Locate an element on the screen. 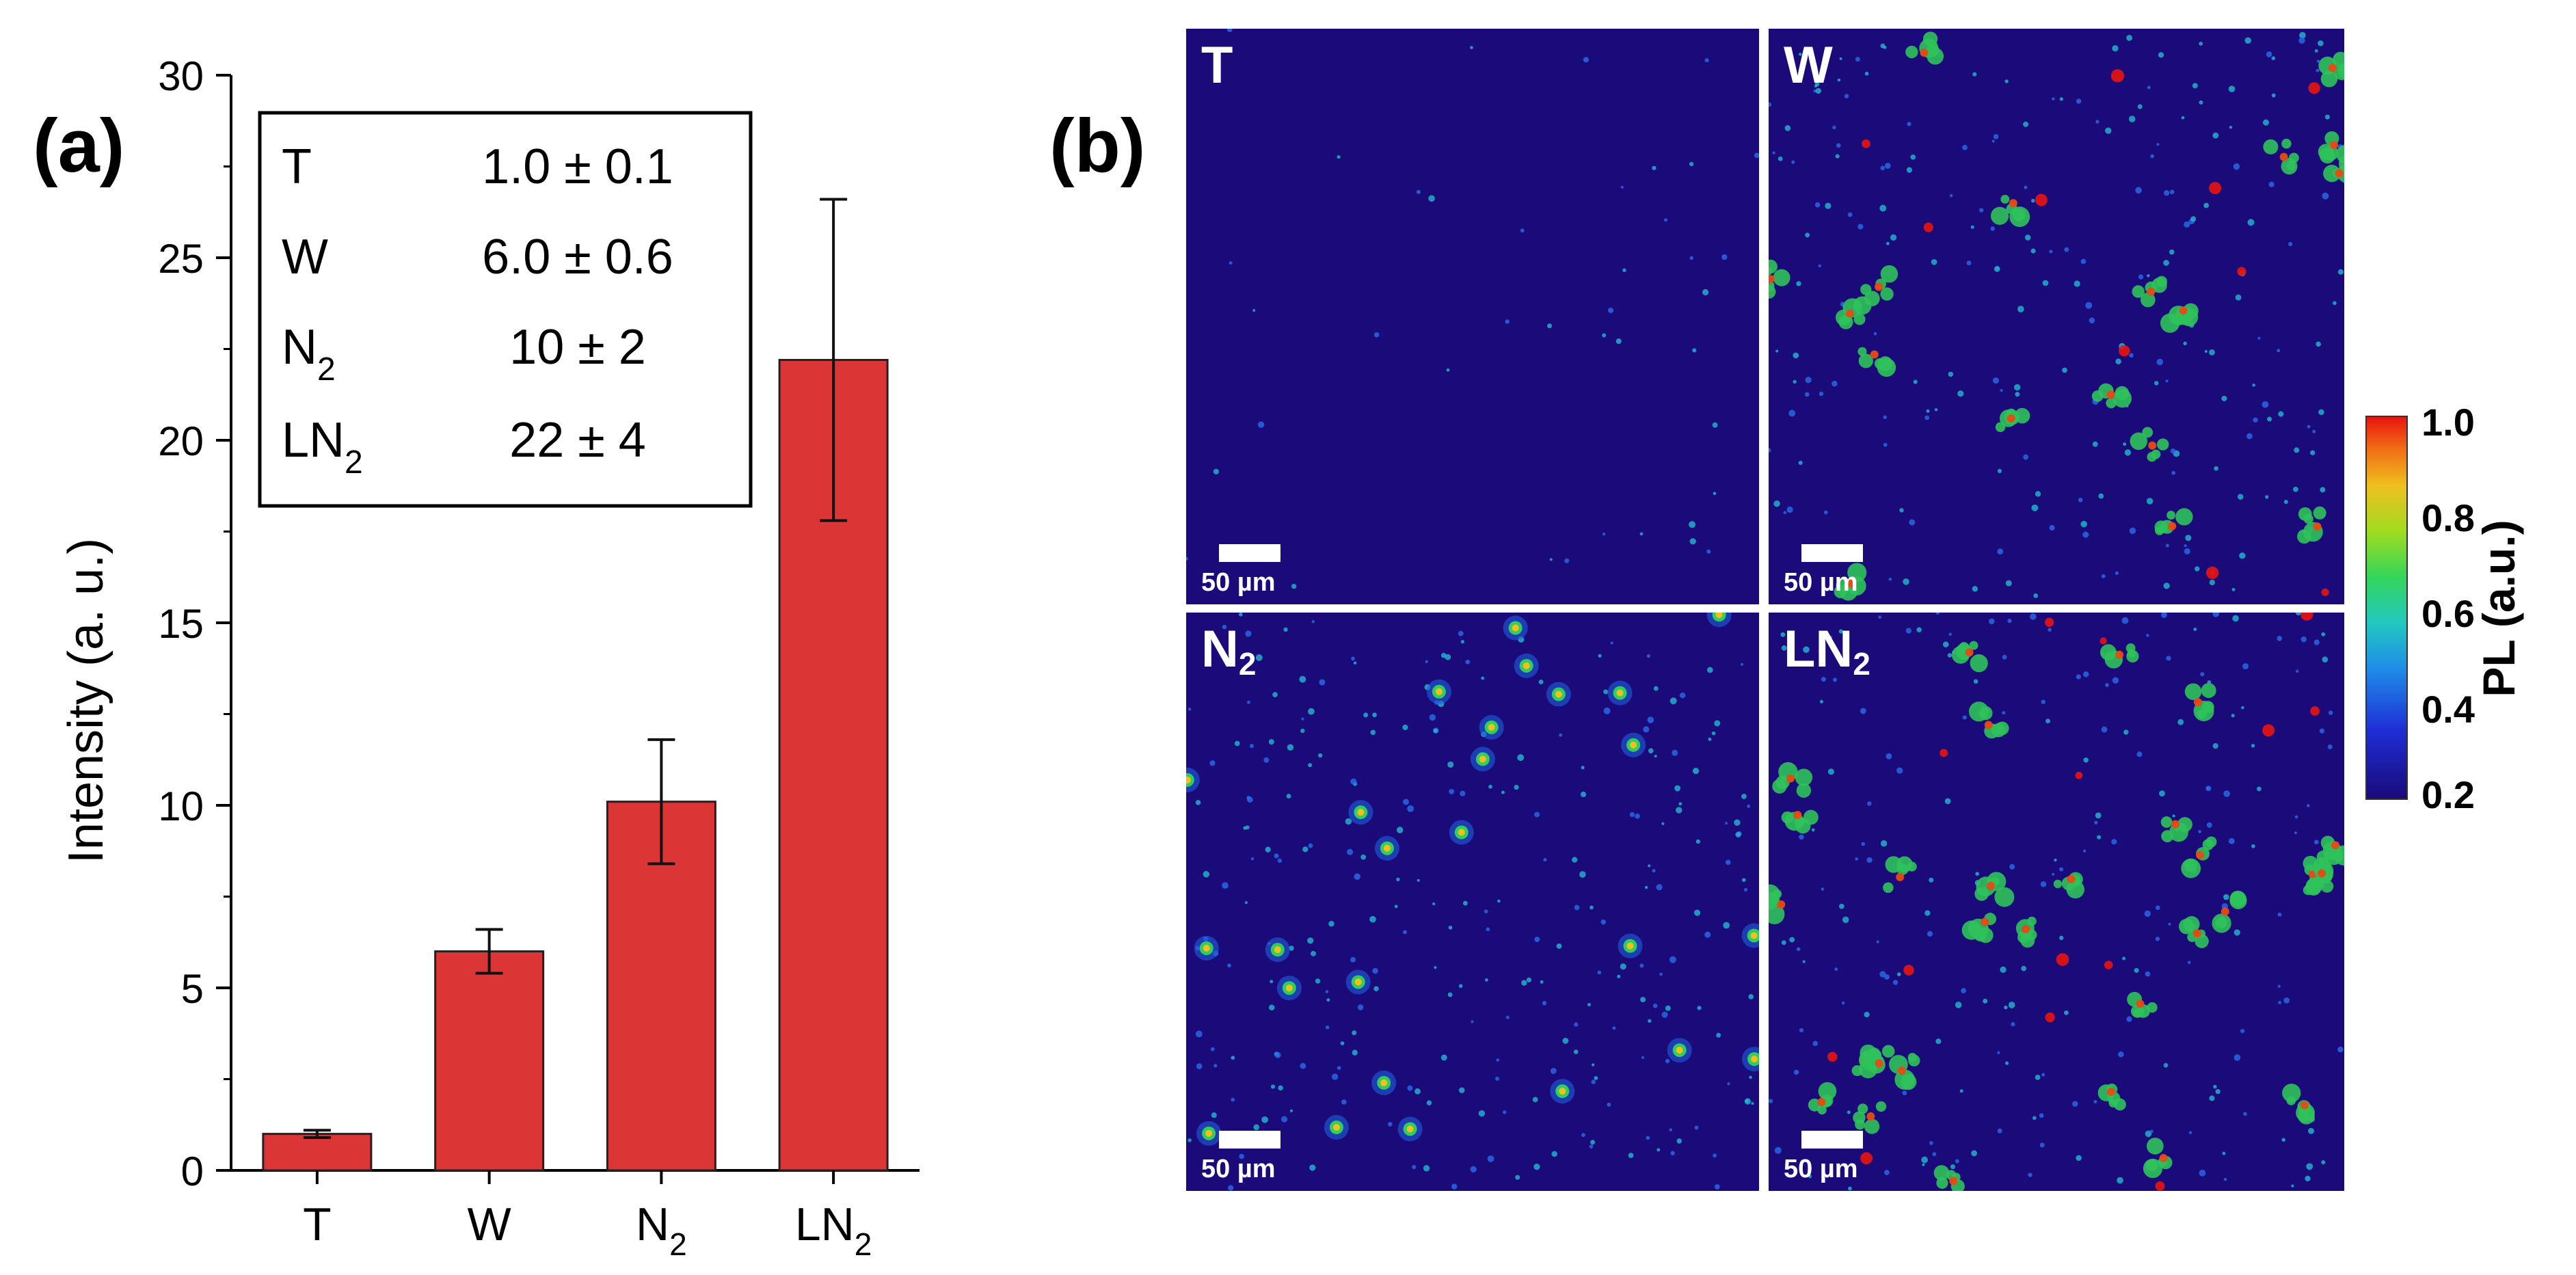  x-tick-label: W is located at coordinates (489, 1224).